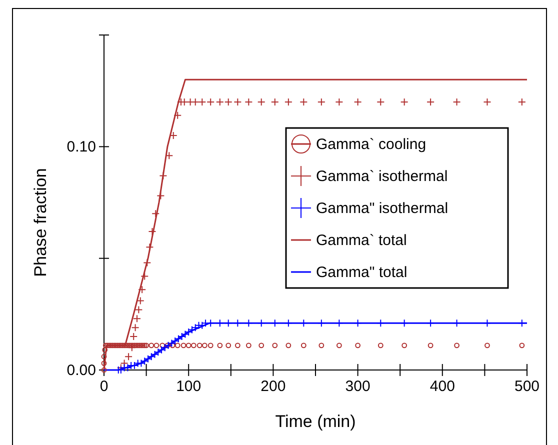 Image resolution: width=558 pixels, height=445 pixels. I want to click on x-tick-label: 100, so click(189, 386).